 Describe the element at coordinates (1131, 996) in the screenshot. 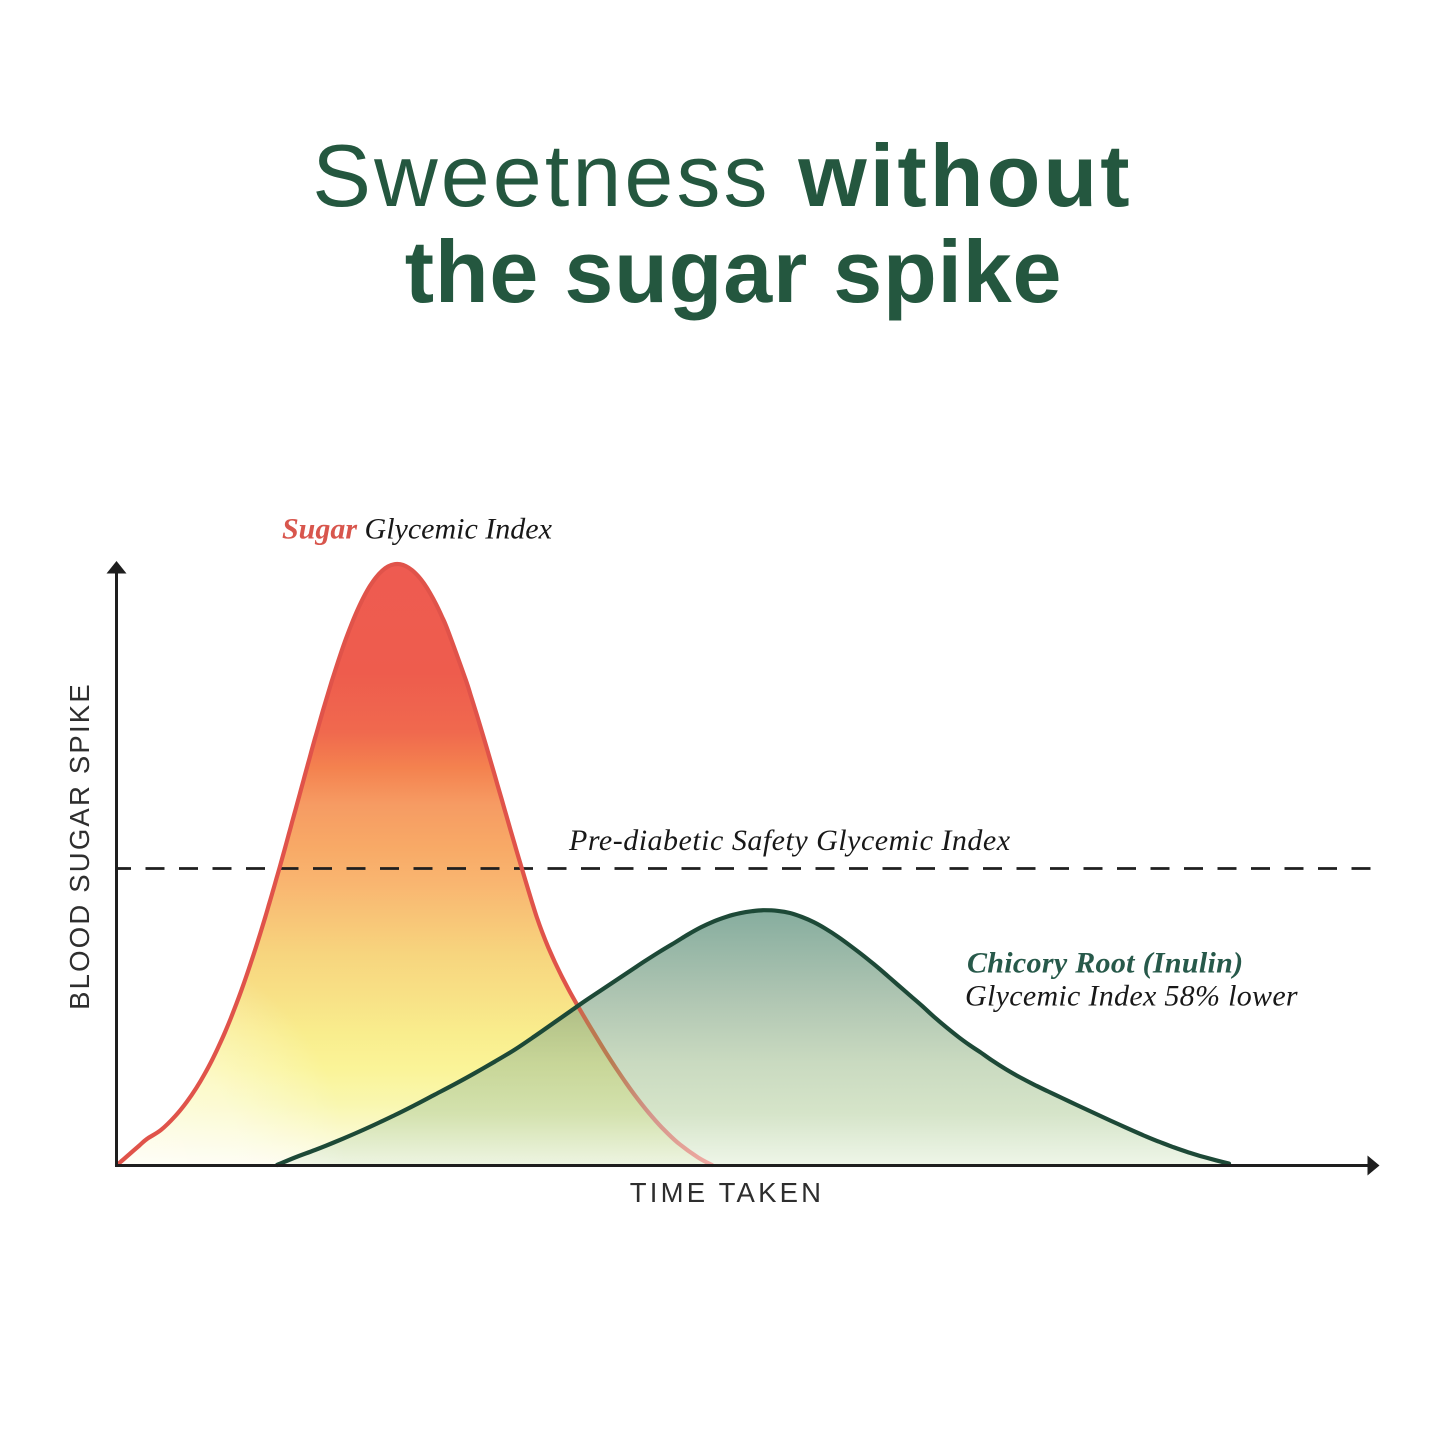

I see `svg-text: Glycemic Index 58% lower` at that location.